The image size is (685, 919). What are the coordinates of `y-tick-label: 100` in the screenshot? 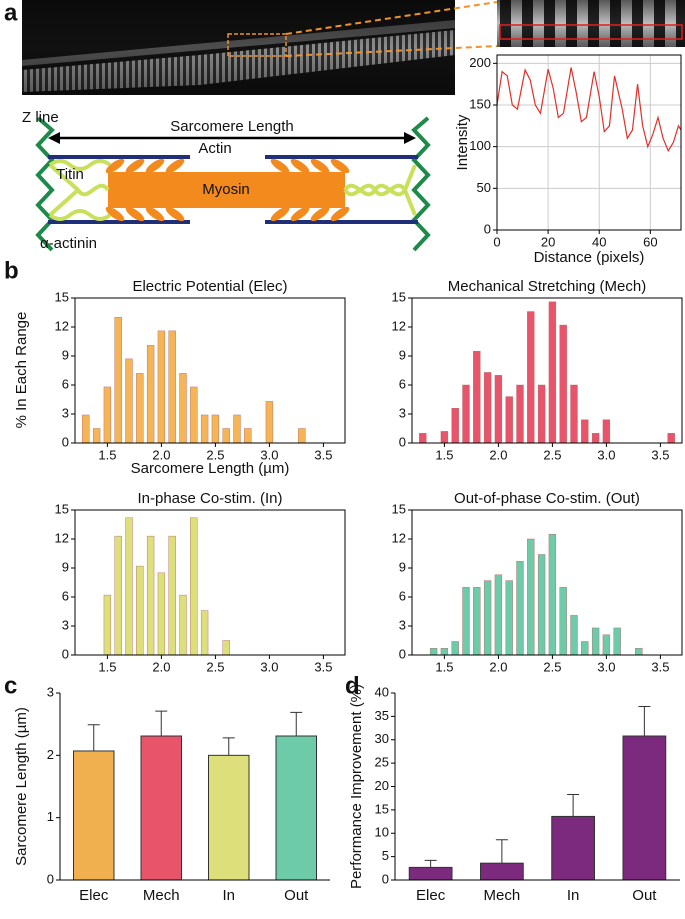 It's located at (480, 145).